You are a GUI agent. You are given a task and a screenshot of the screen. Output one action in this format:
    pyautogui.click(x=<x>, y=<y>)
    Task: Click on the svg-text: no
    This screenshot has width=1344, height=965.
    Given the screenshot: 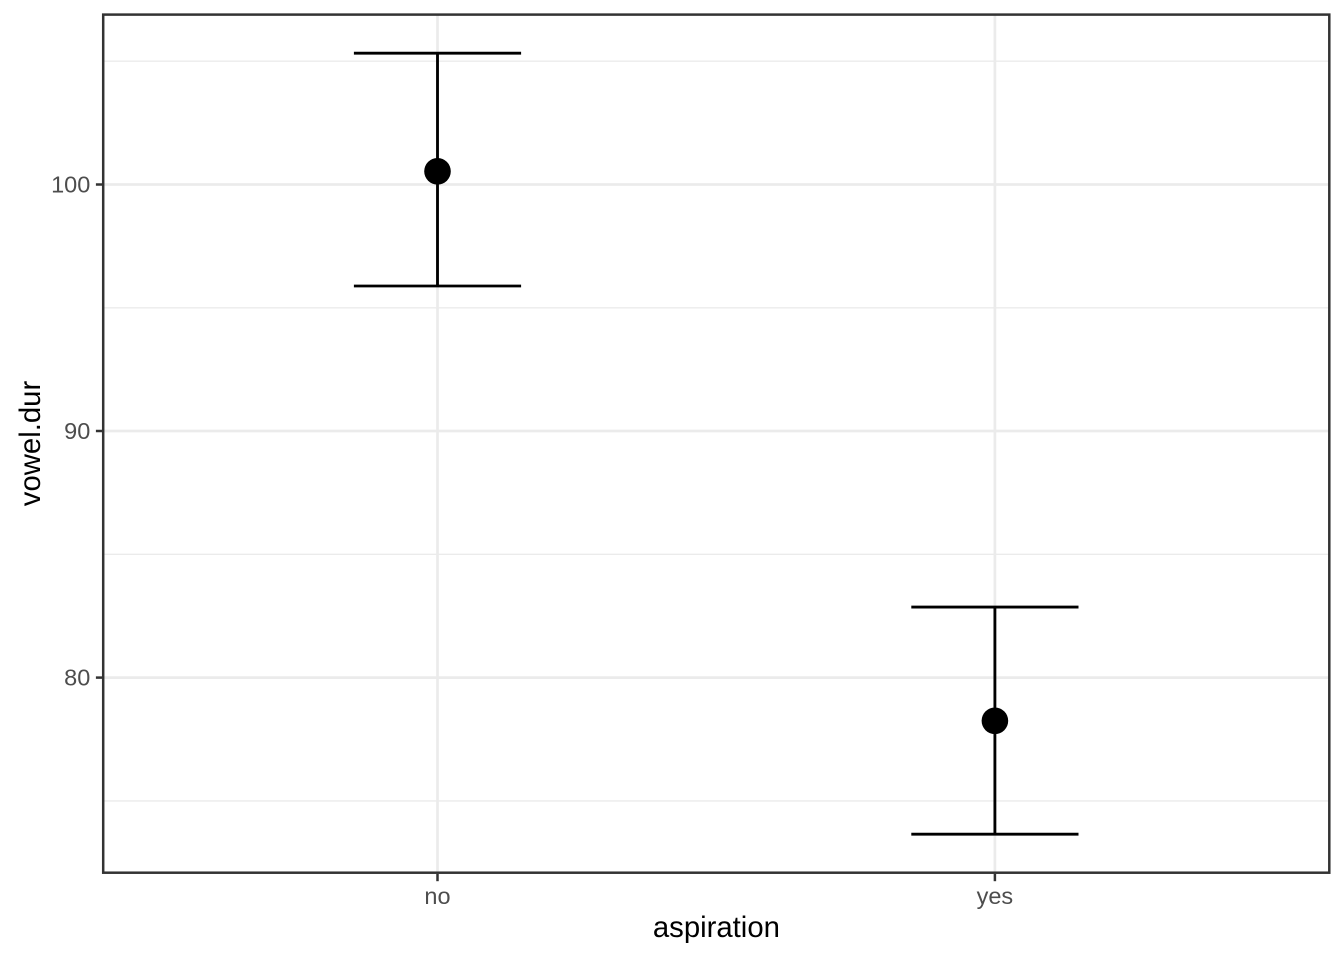 What is the action you would take?
    pyautogui.click(x=437, y=896)
    